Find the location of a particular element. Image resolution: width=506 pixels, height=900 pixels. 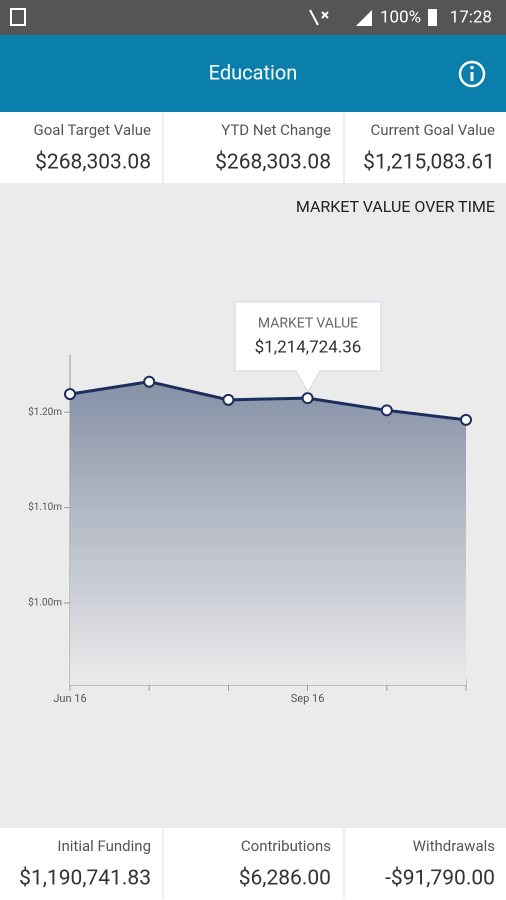

battery-icon is located at coordinates (432, 17).